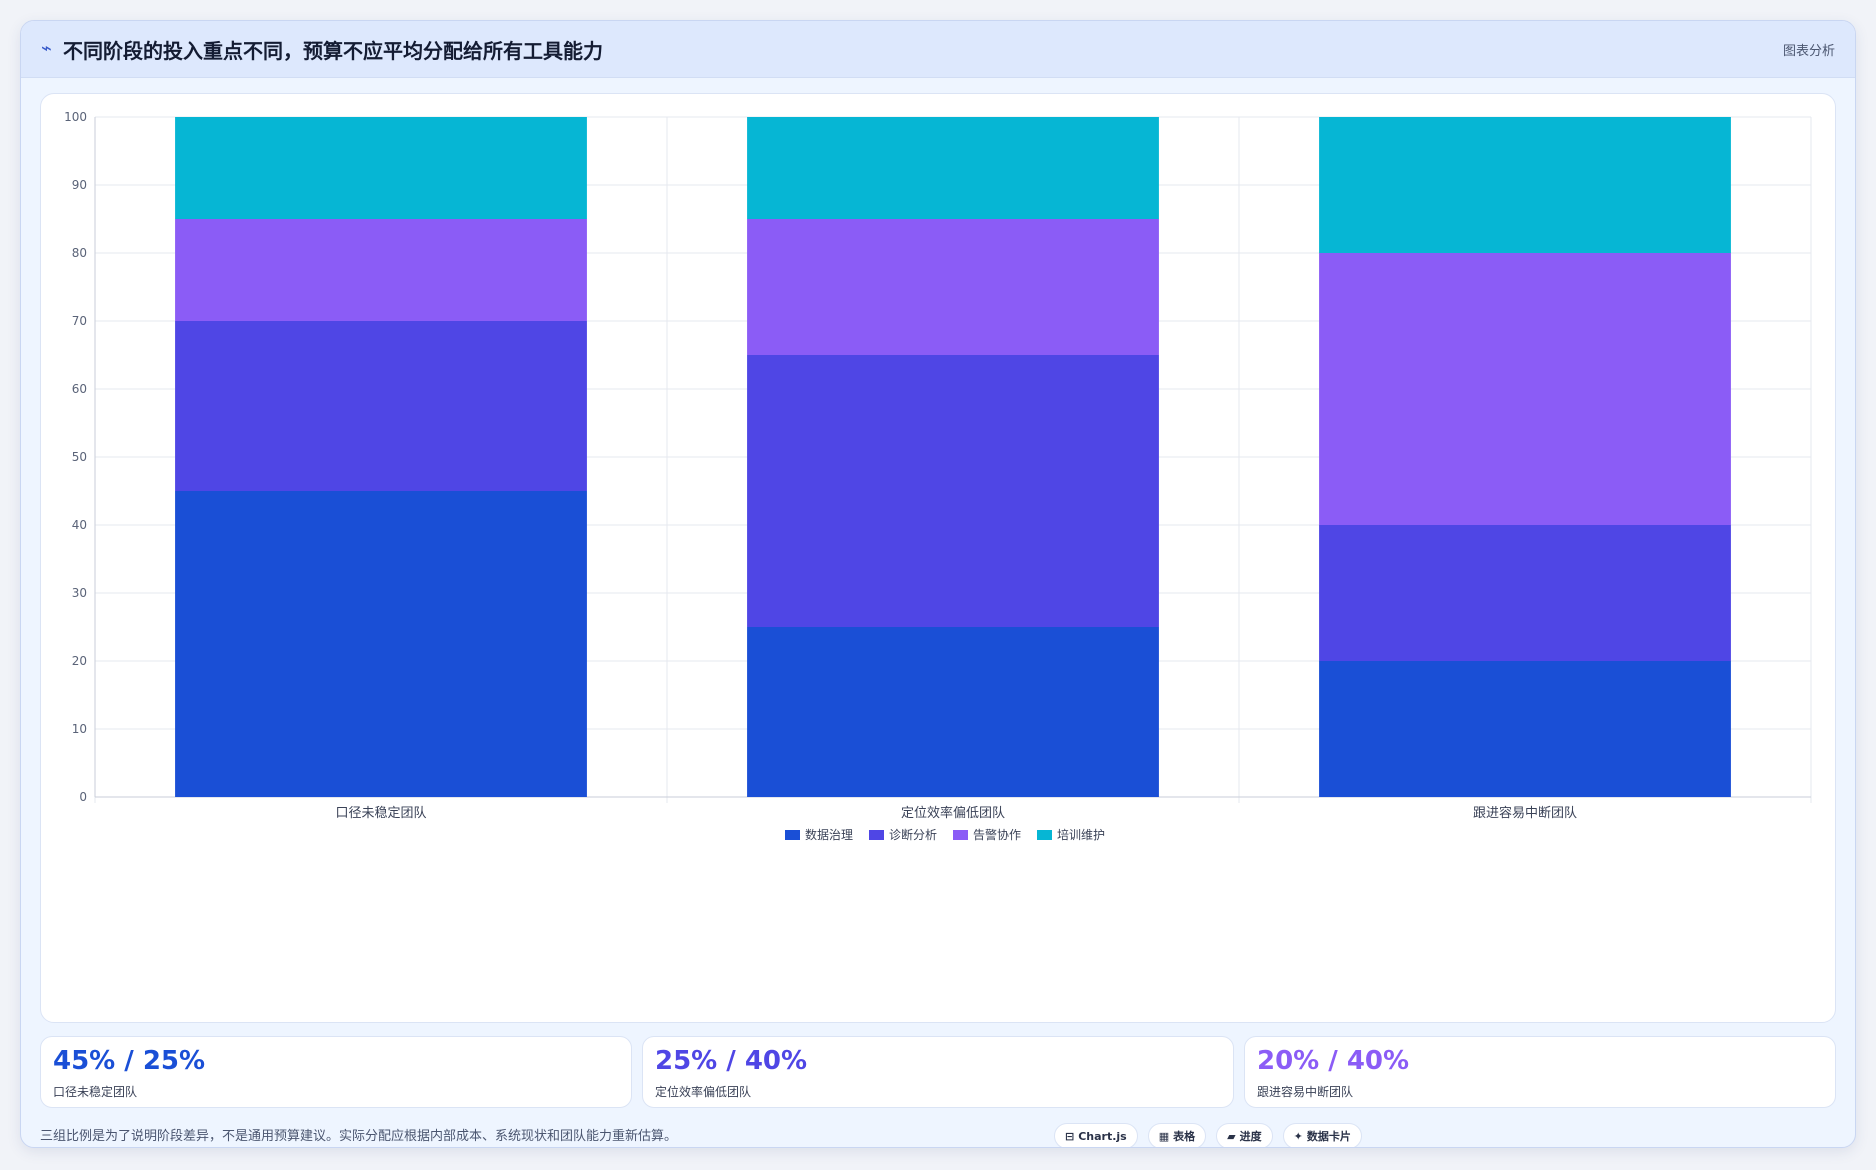  Describe the element at coordinates (380, 813) in the screenshot. I see `x-tick-label: 口径未稳定团队` at that location.